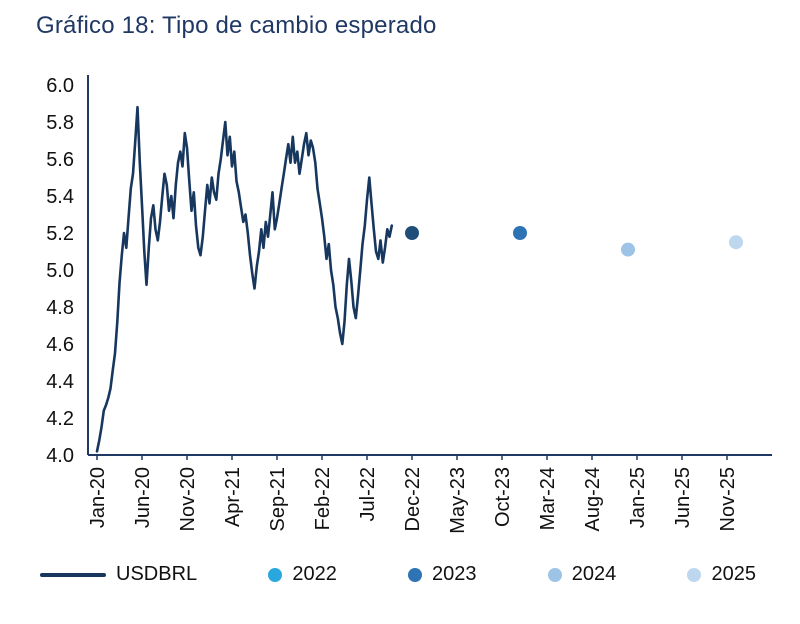 This screenshot has height=624, width=800. I want to click on y-axis-label: 5.0, so click(60, 271).